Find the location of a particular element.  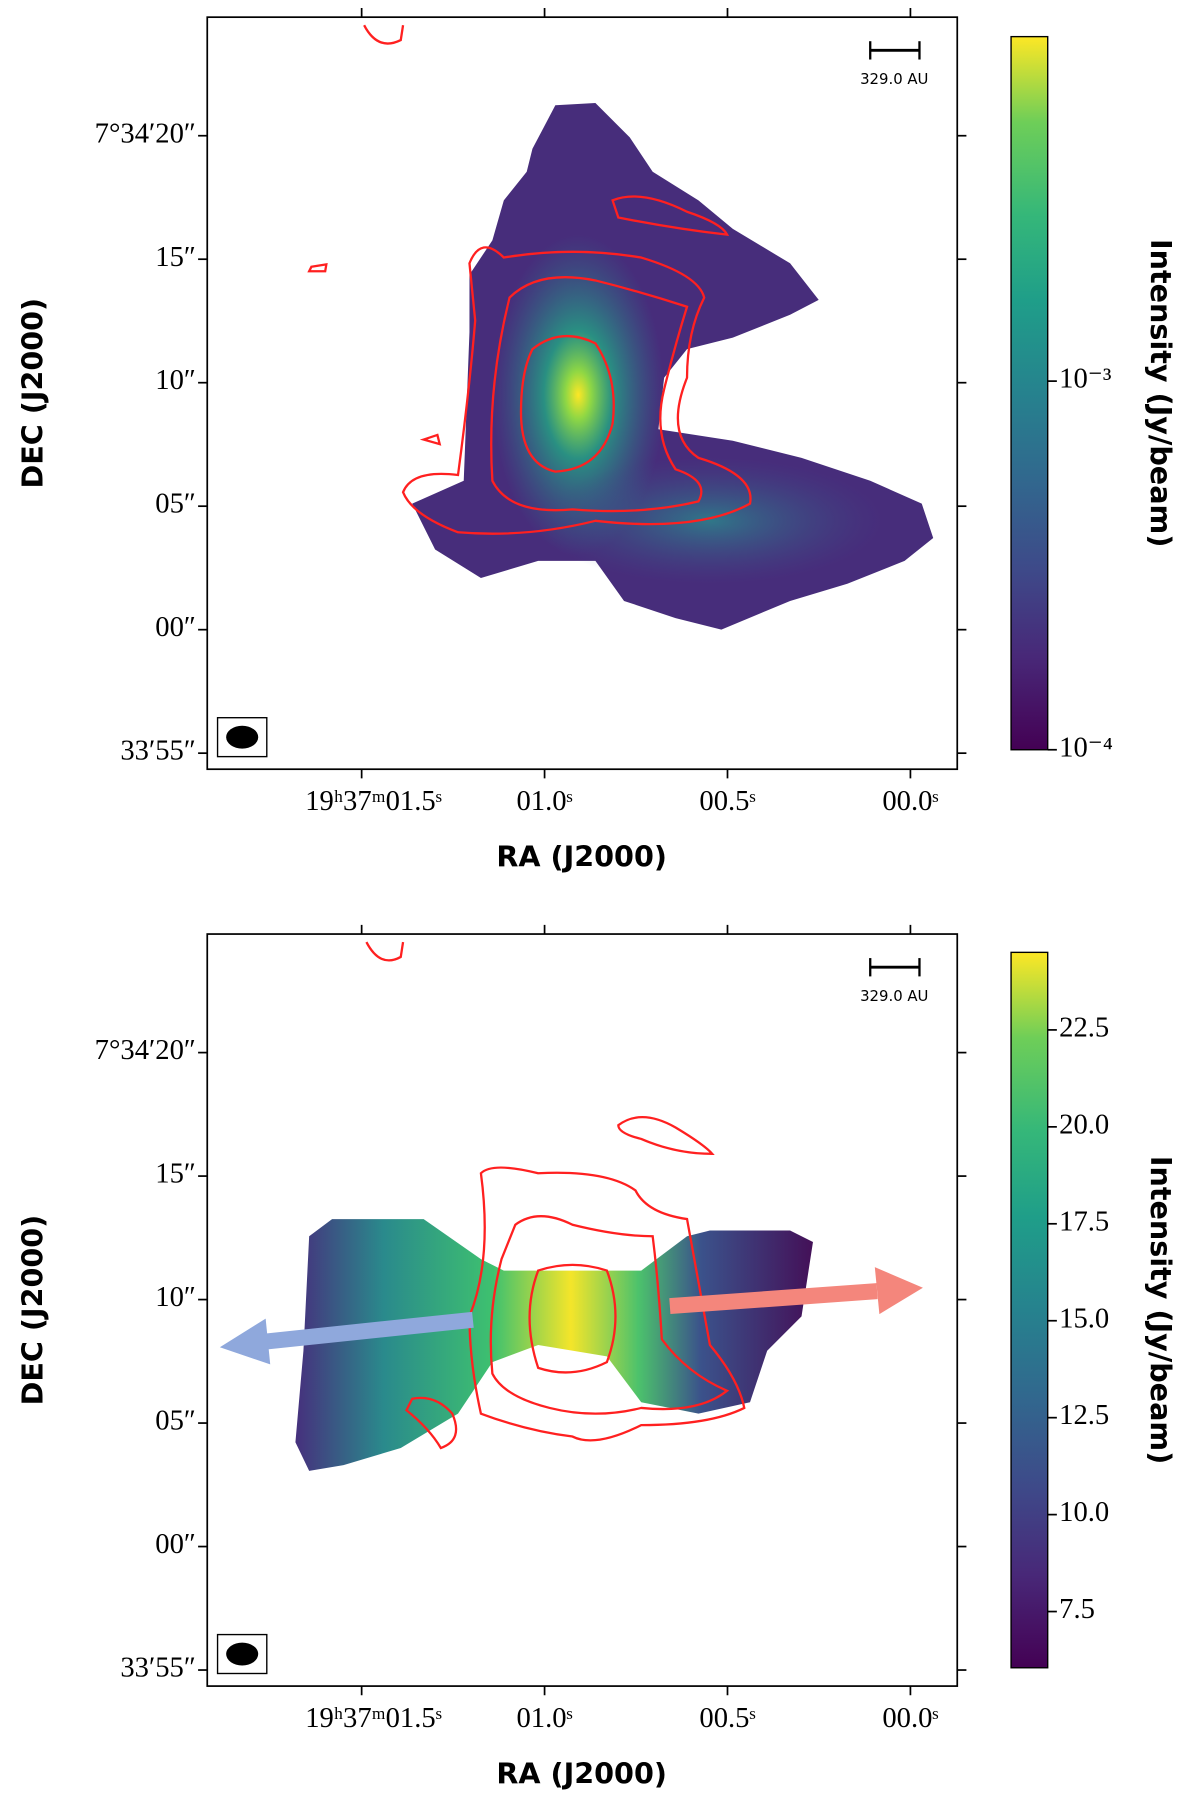

colorbar-tick-label: 22.5 is located at coordinates (1084, 1027).